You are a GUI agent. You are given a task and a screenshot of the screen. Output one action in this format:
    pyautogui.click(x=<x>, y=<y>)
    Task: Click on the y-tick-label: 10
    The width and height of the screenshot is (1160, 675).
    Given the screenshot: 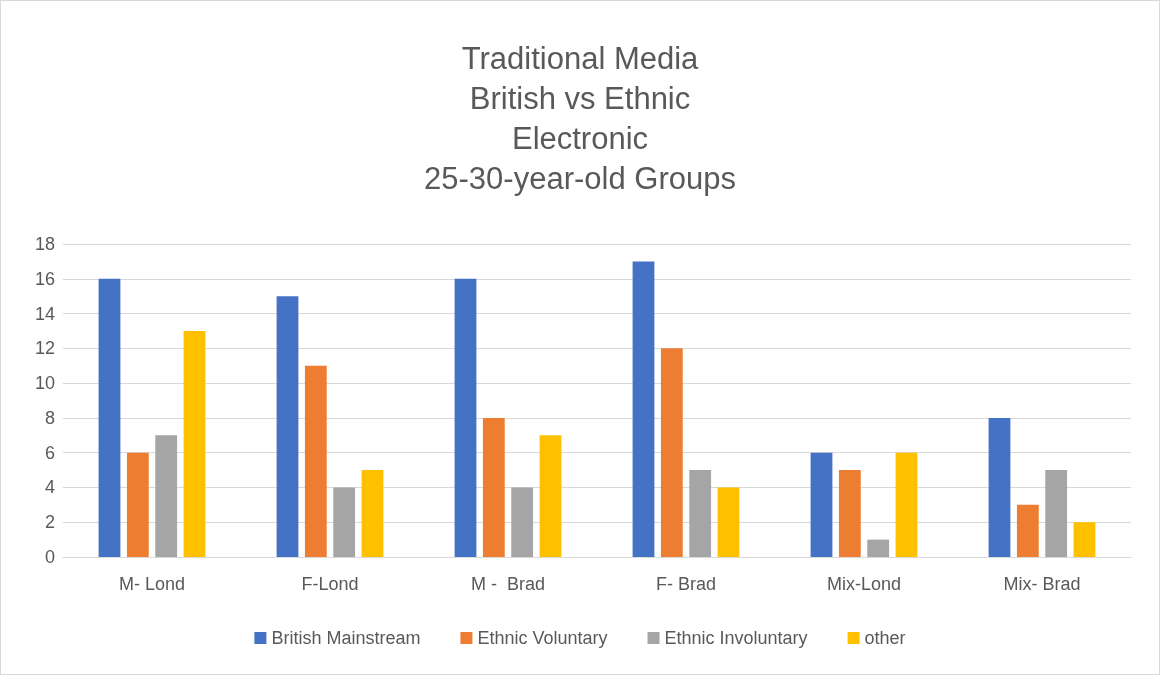 What is the action you would take?
    pyautogui.click(x=44, y=383)
    